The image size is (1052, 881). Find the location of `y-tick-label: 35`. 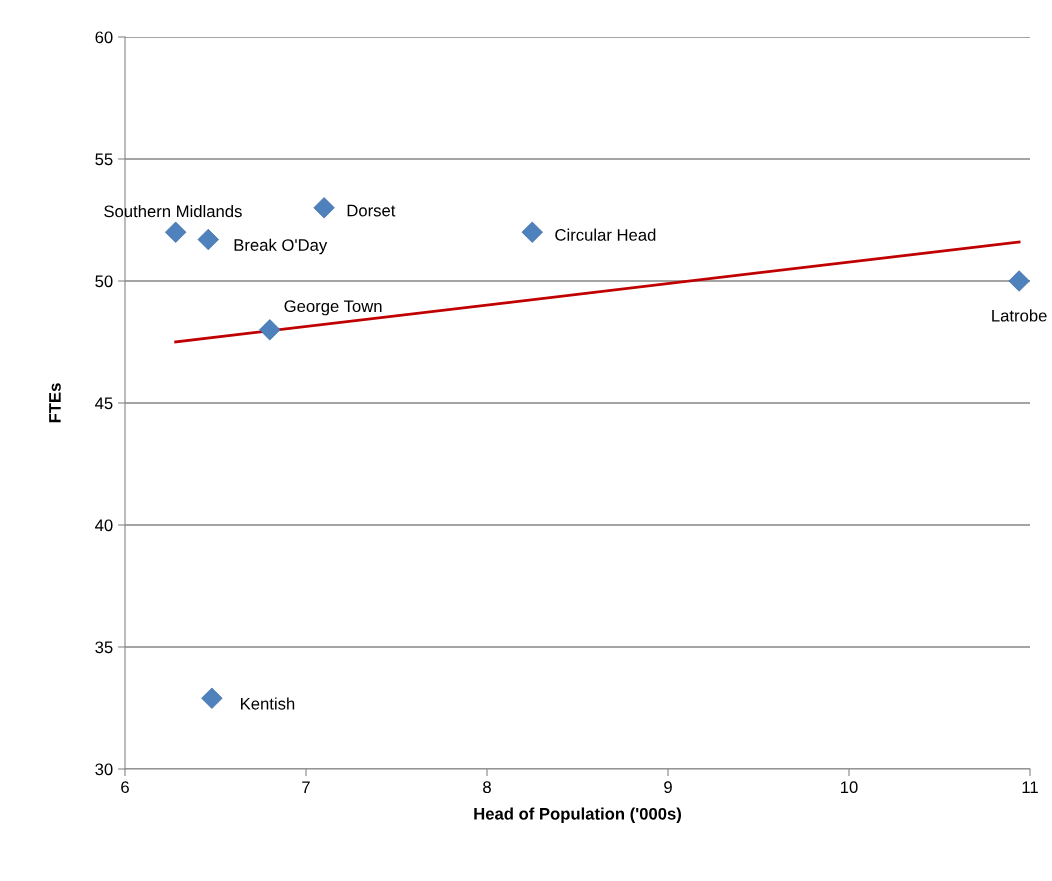

y-tick-label: 35 is located at coordinates (104, 647).